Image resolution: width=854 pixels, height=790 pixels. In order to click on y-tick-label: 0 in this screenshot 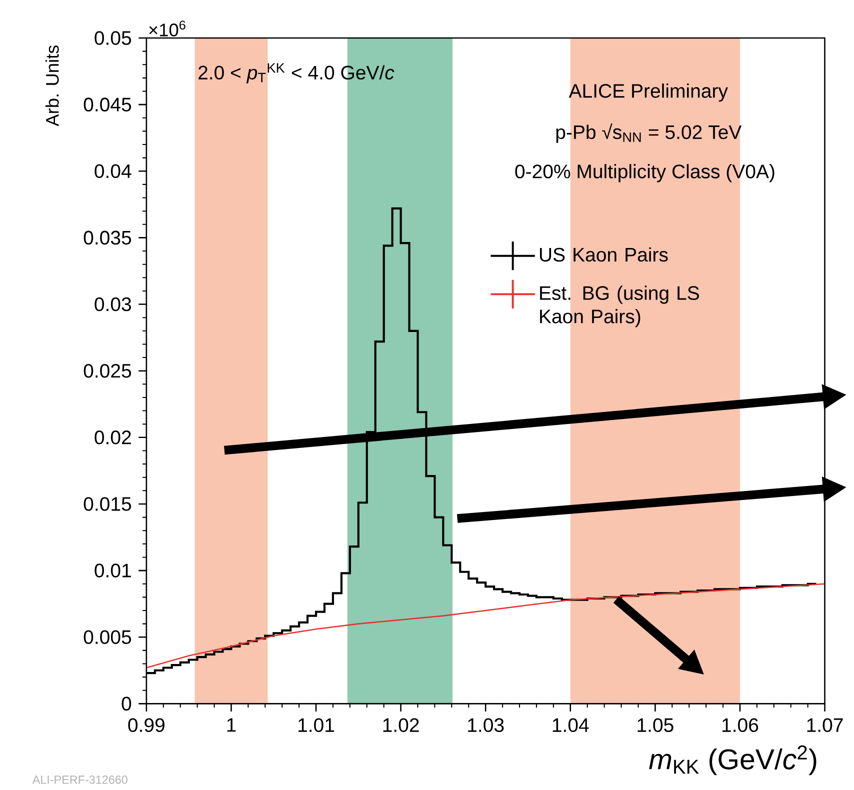, I will do `click(127, 703)`.